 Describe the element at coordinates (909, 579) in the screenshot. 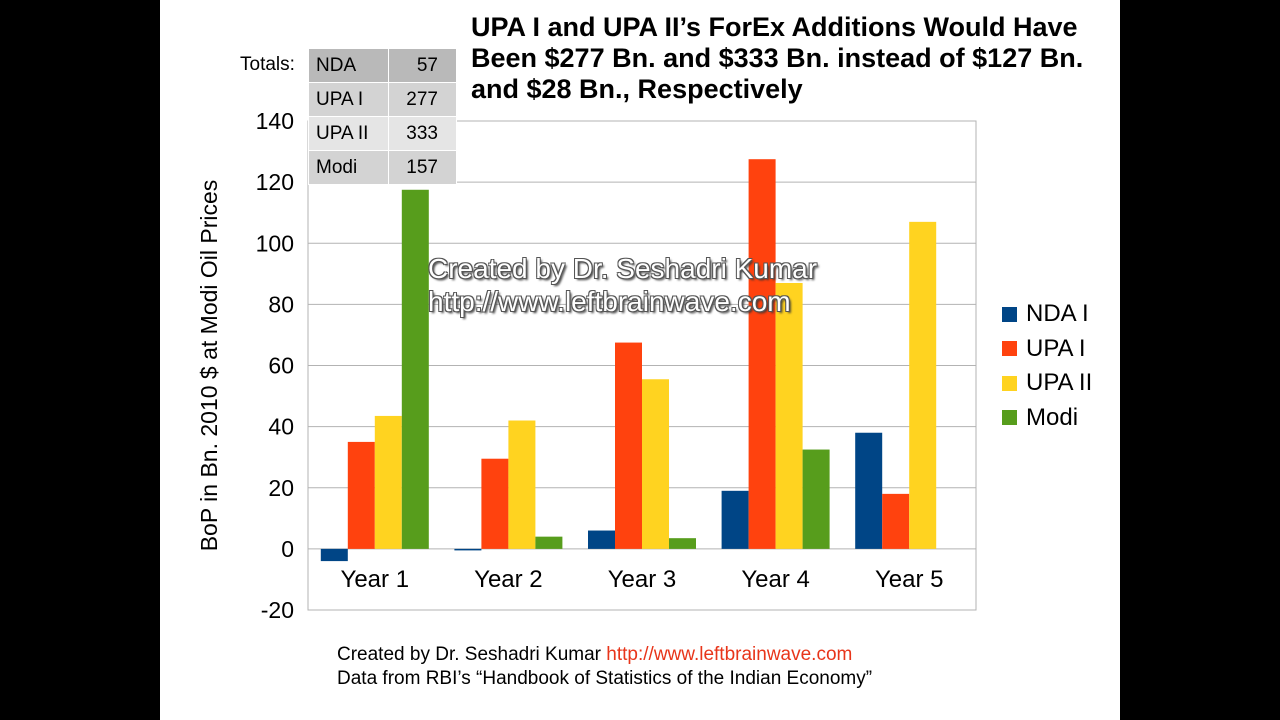

I see `x-tick-label: Year 5` at that location.